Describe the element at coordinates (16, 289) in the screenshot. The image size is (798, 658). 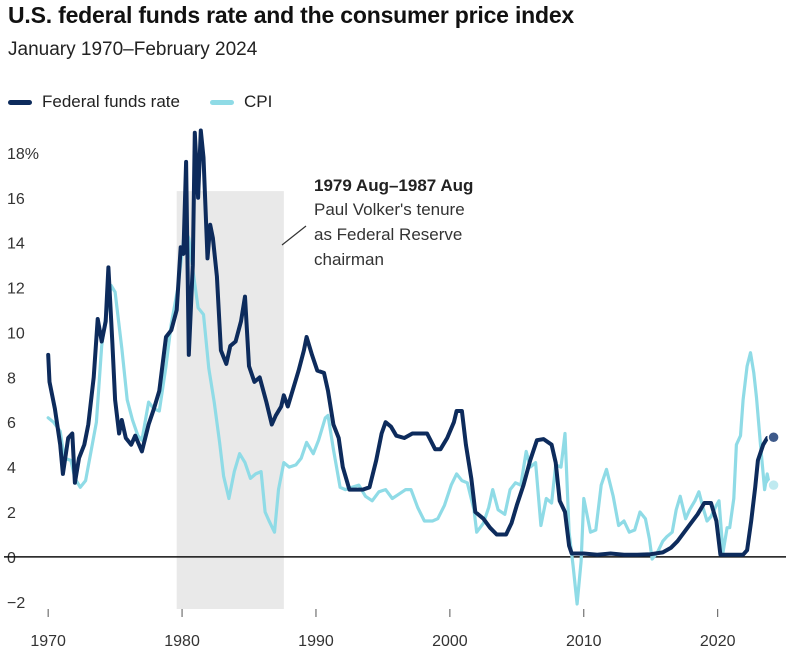
I see `y-tick-label: 12` at that location.